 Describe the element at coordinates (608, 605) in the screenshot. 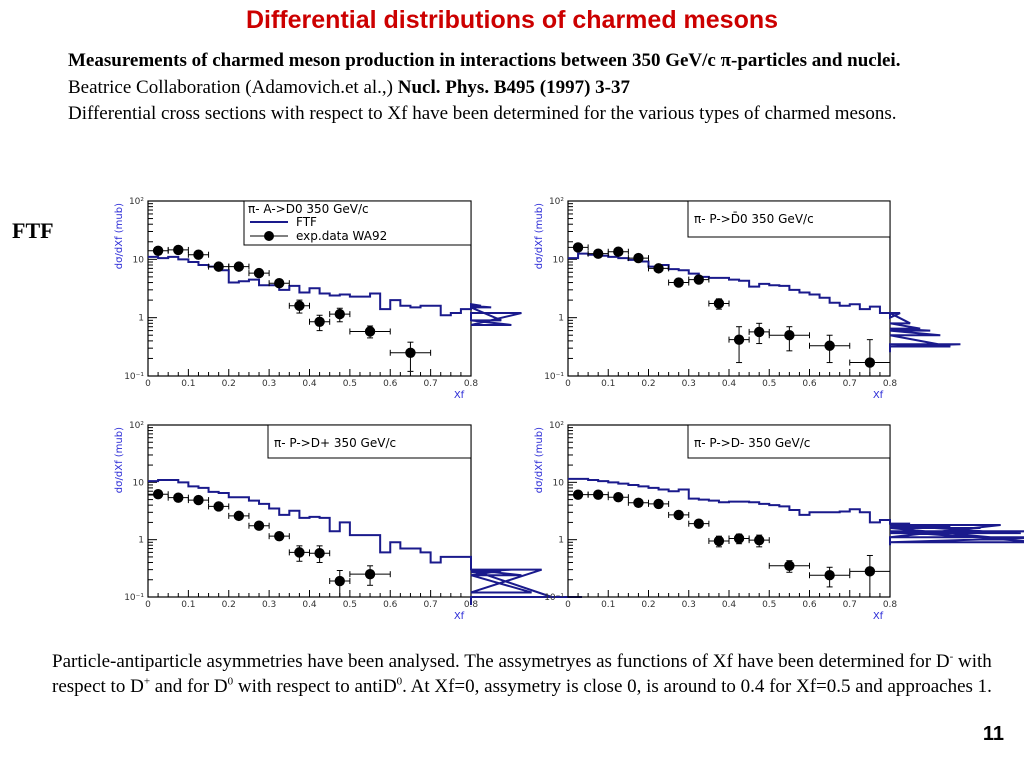

I see `x-tick-label: 0.1` at that location.